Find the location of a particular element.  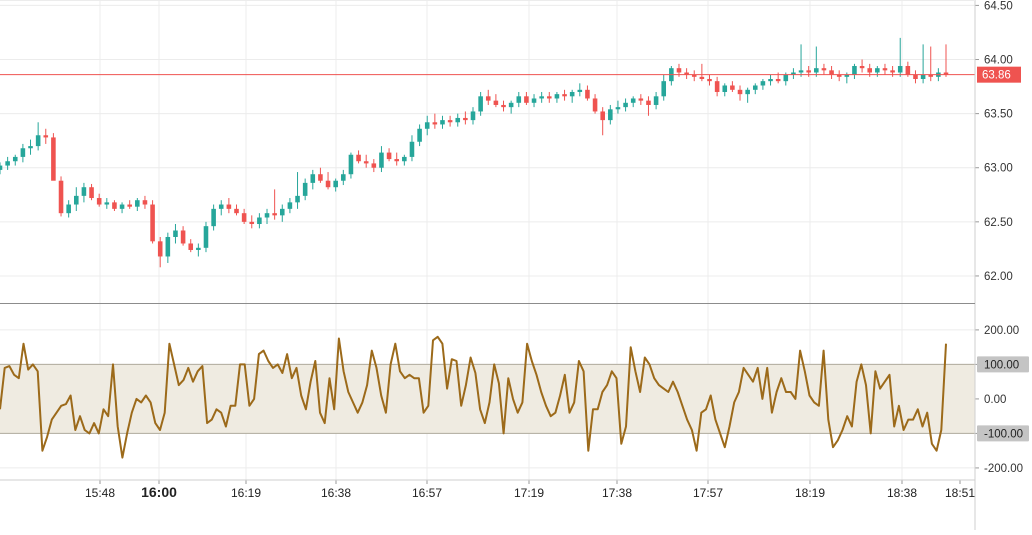

y-tick-label: 62.50 is located at coordinates (998, 223).